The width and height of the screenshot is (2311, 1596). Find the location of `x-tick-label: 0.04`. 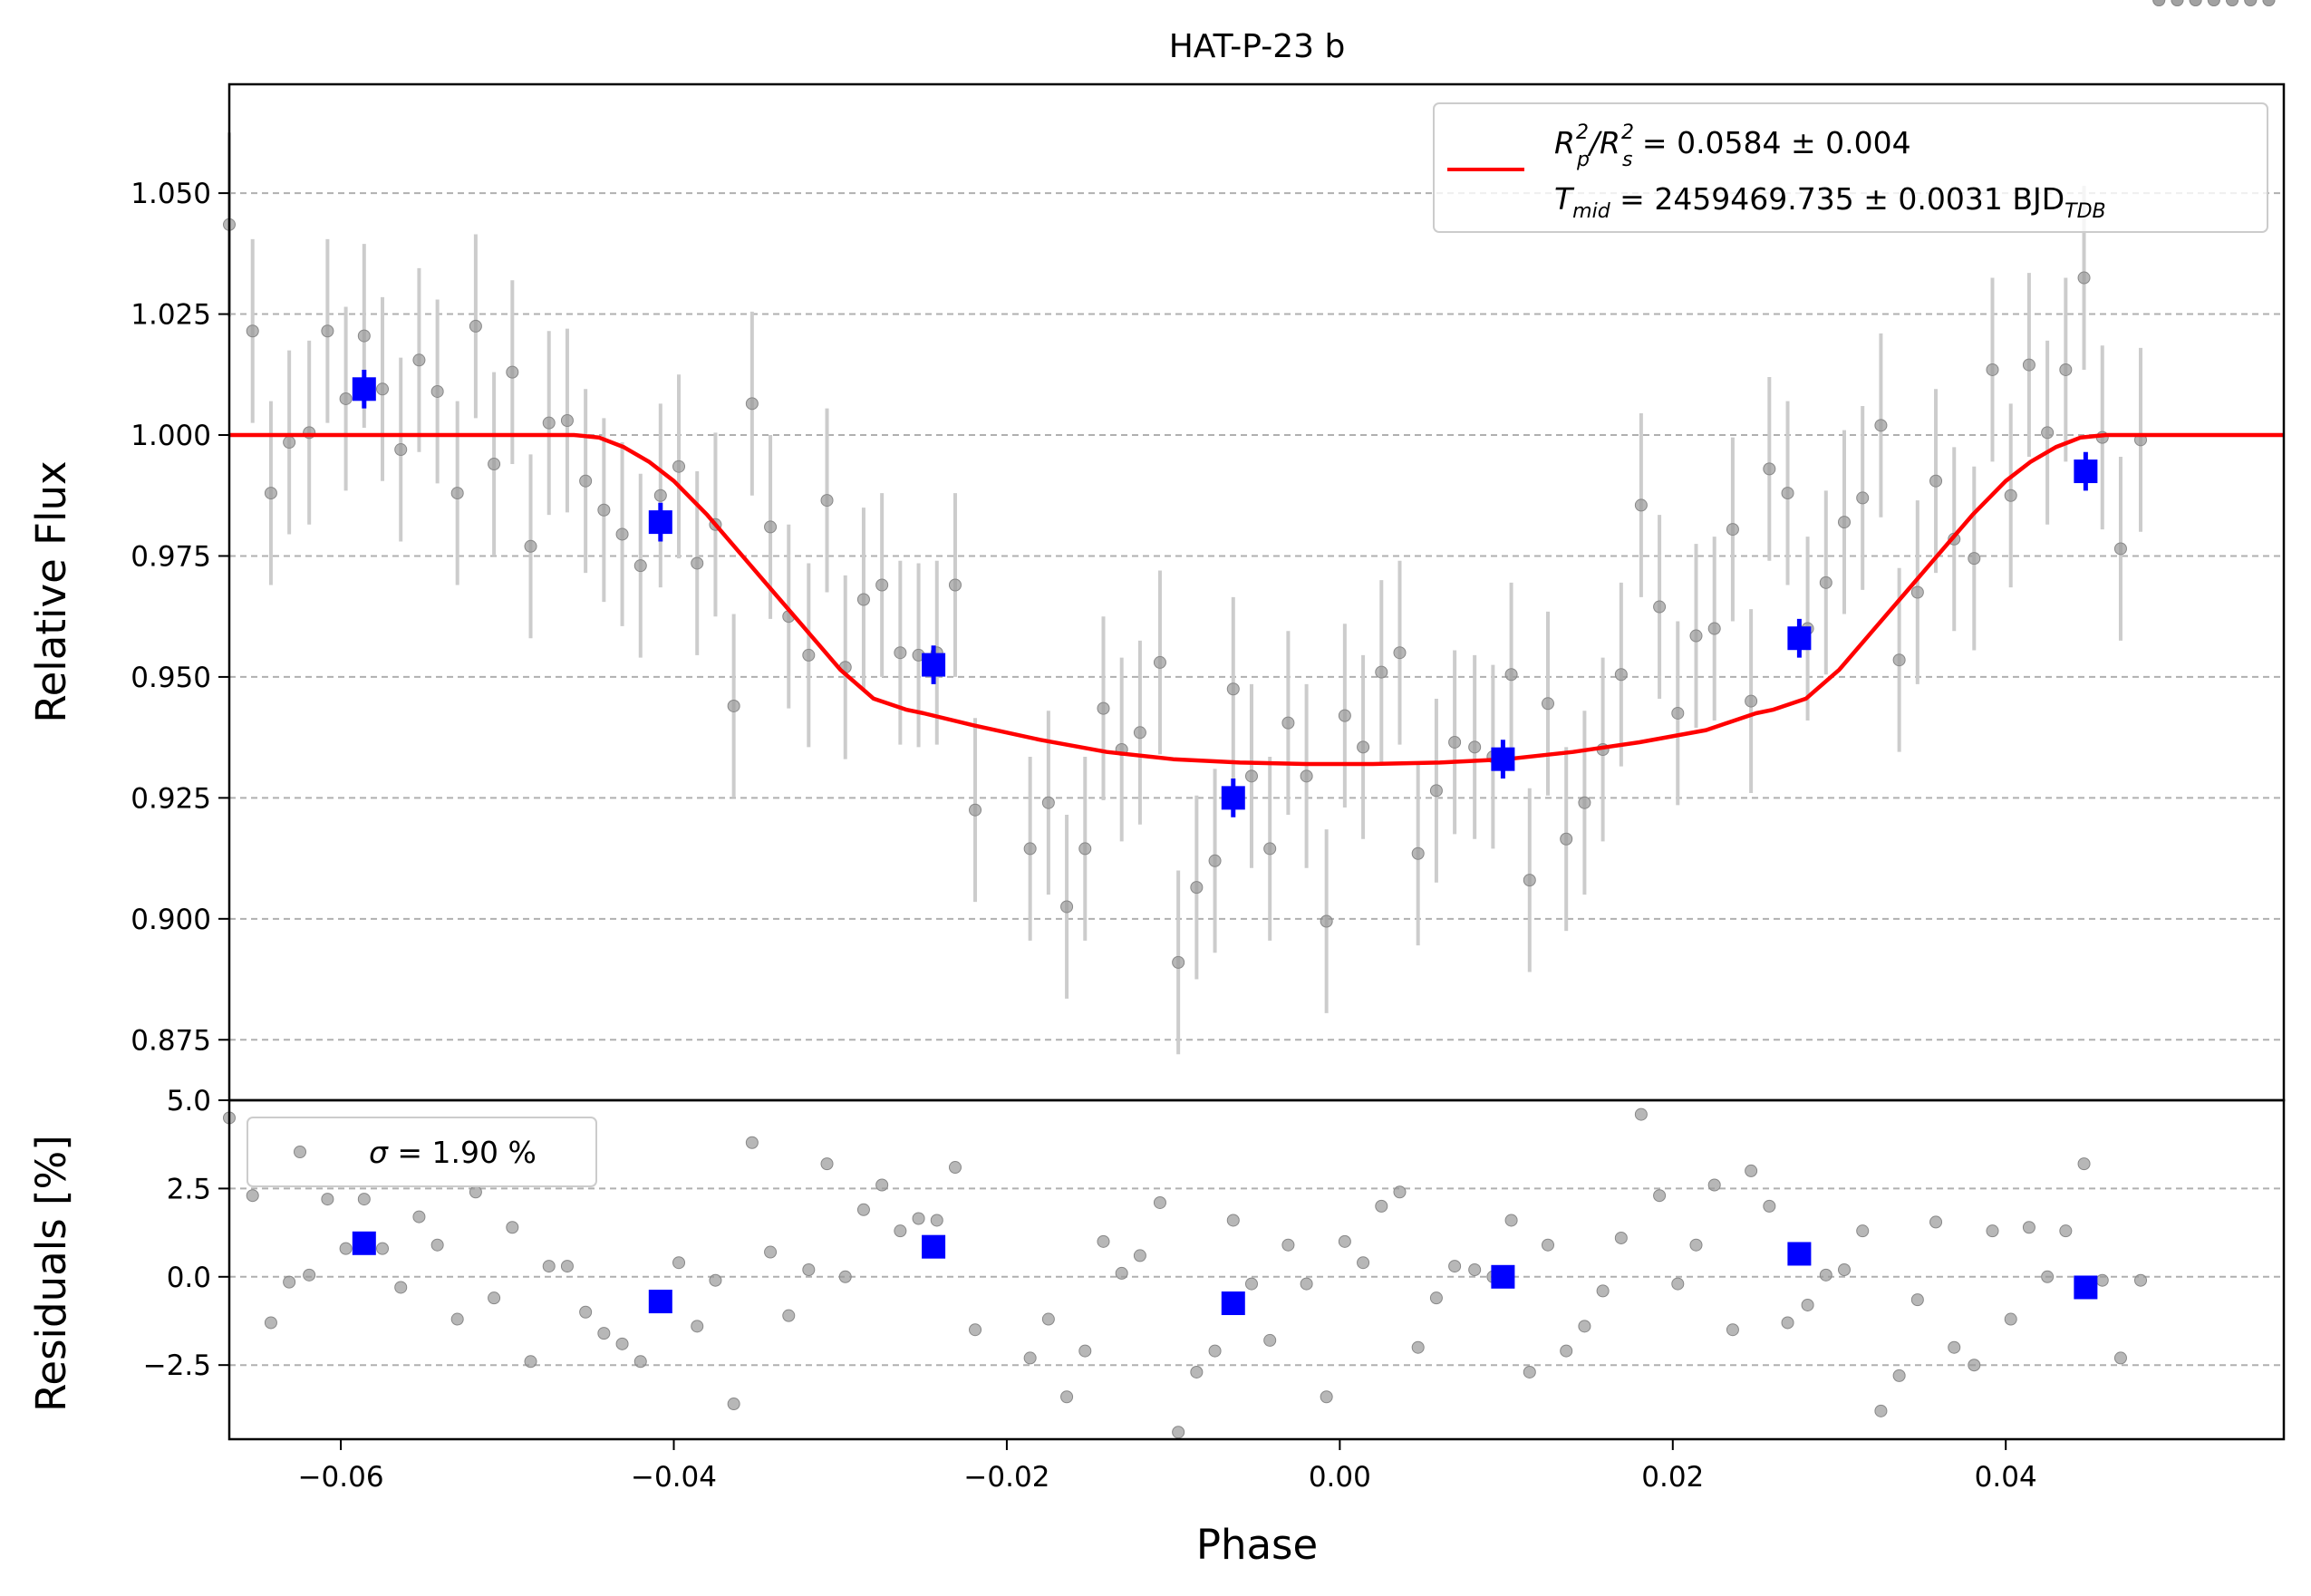

x-tick-label: 0.04 is located at coordinates (2006, 1477).